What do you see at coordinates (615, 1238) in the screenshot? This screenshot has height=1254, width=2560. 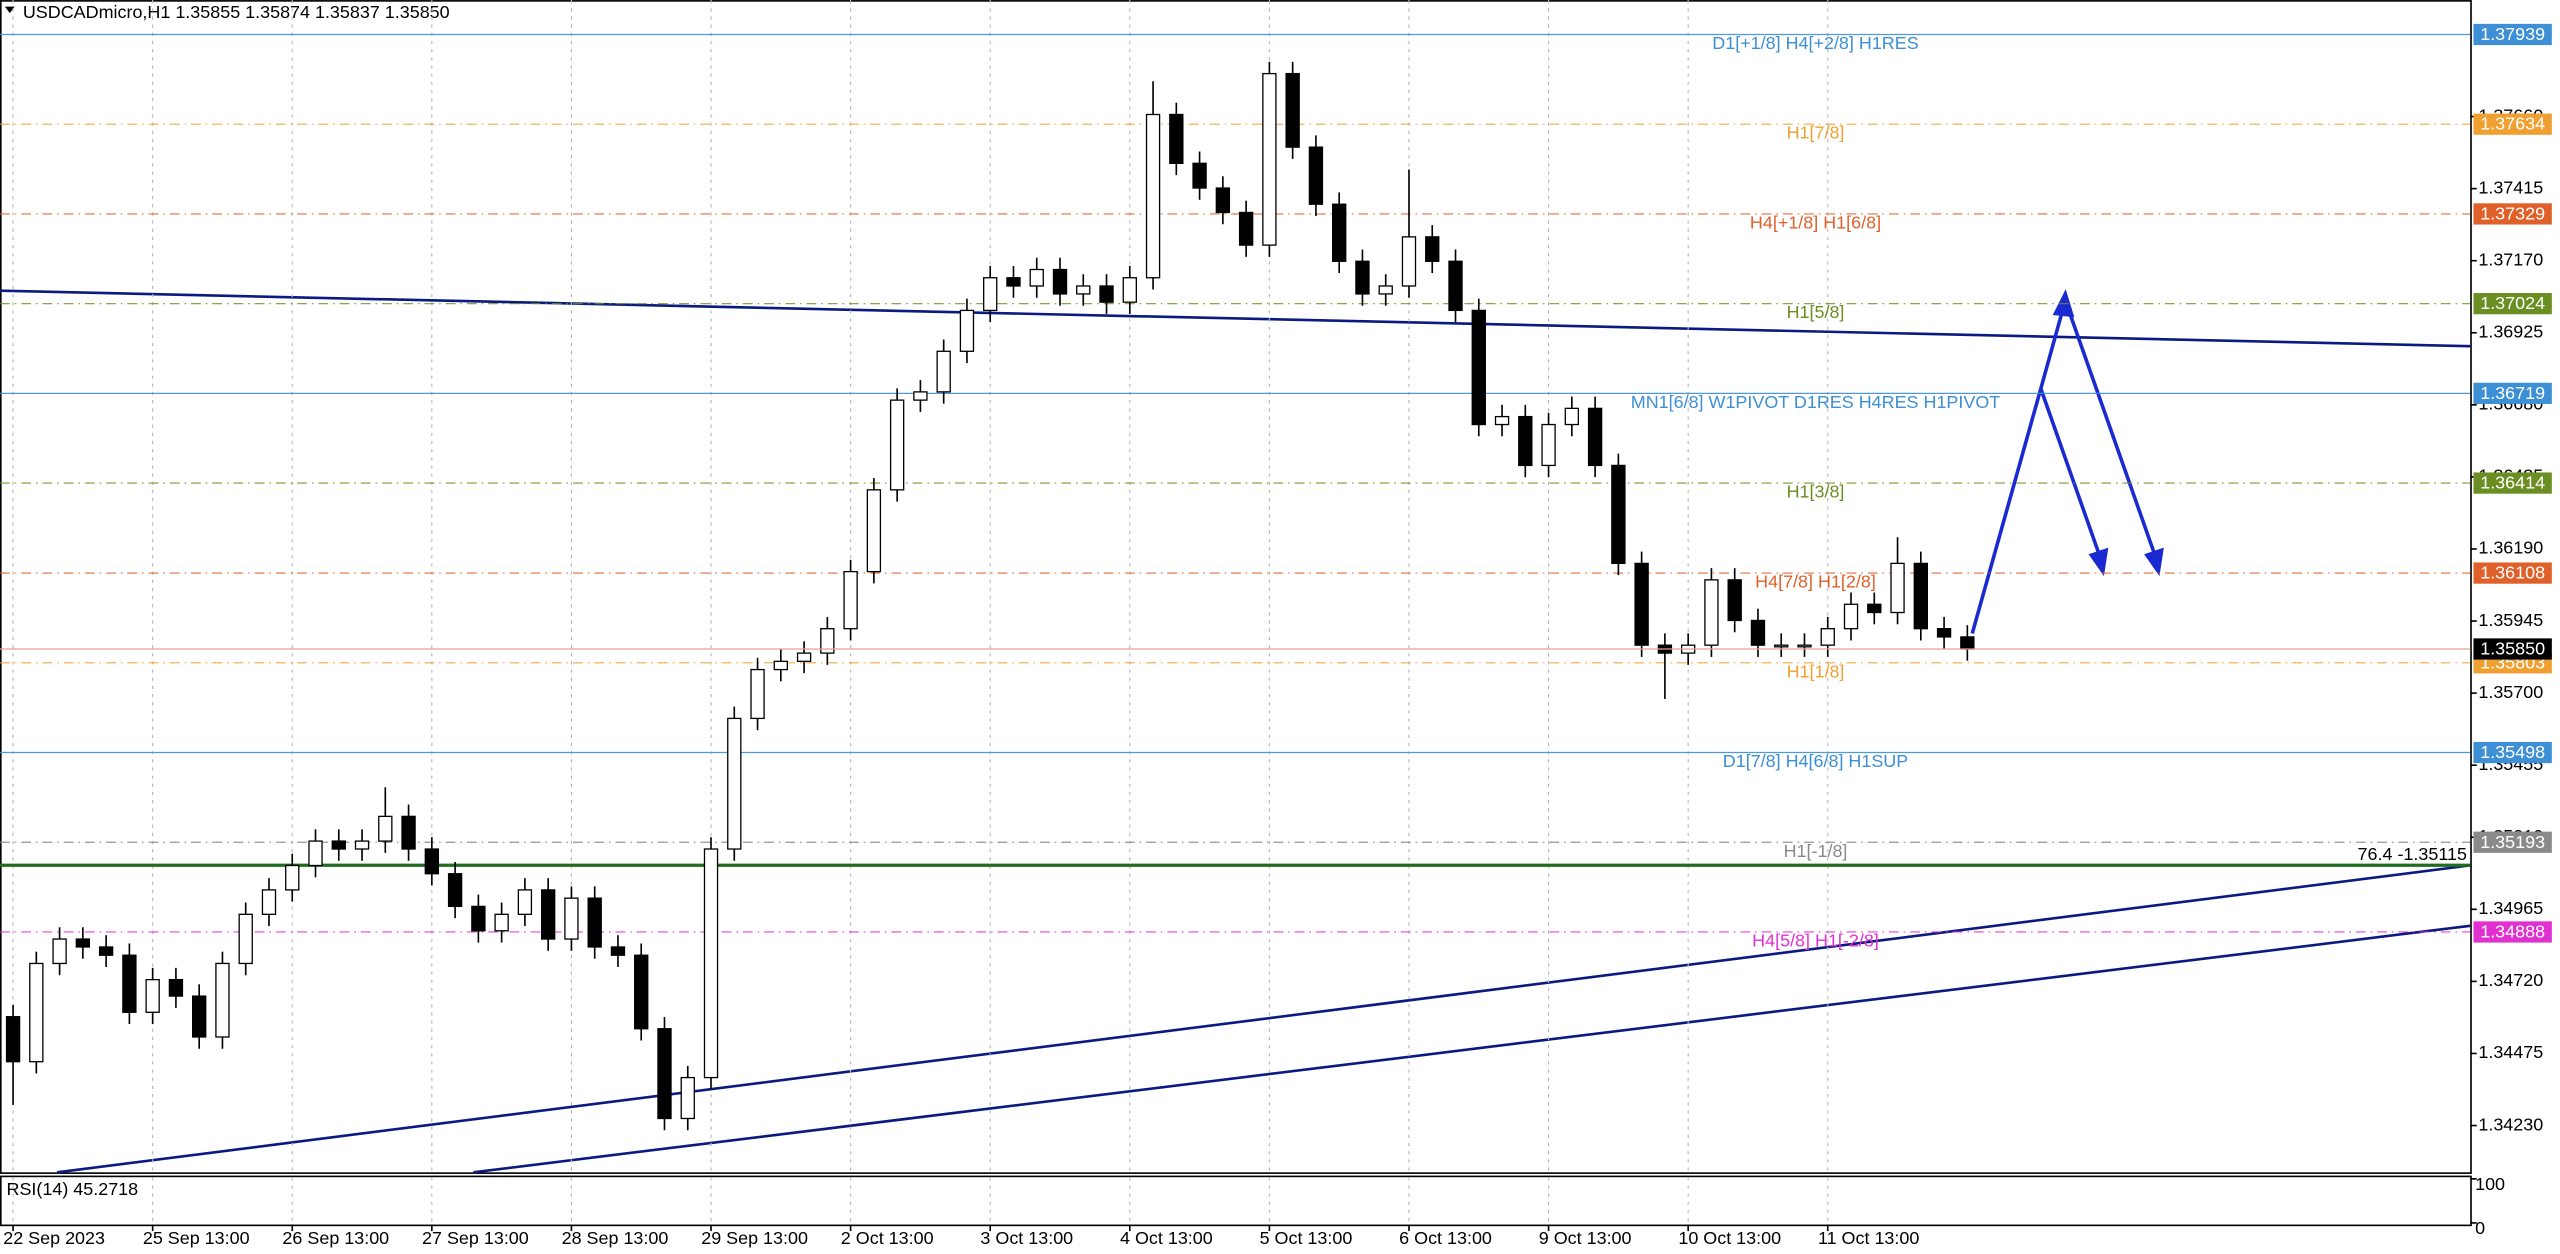 I see `x-tick-label: 28 Sep 13:00` at bounding box center [615, 1238].